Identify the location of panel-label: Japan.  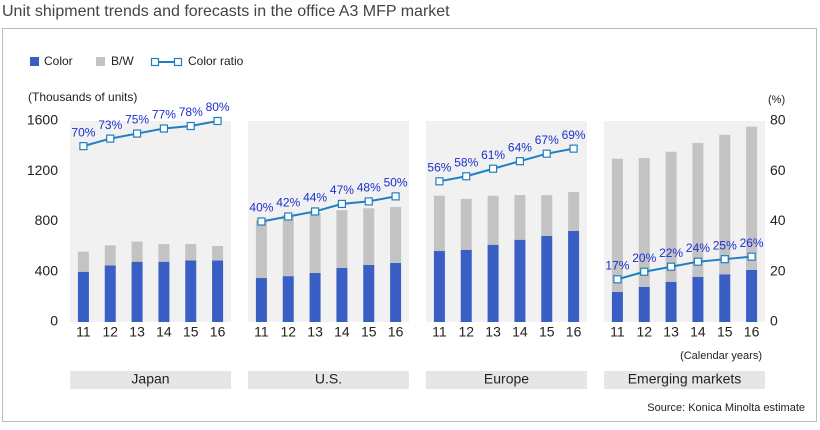
(150, 379).